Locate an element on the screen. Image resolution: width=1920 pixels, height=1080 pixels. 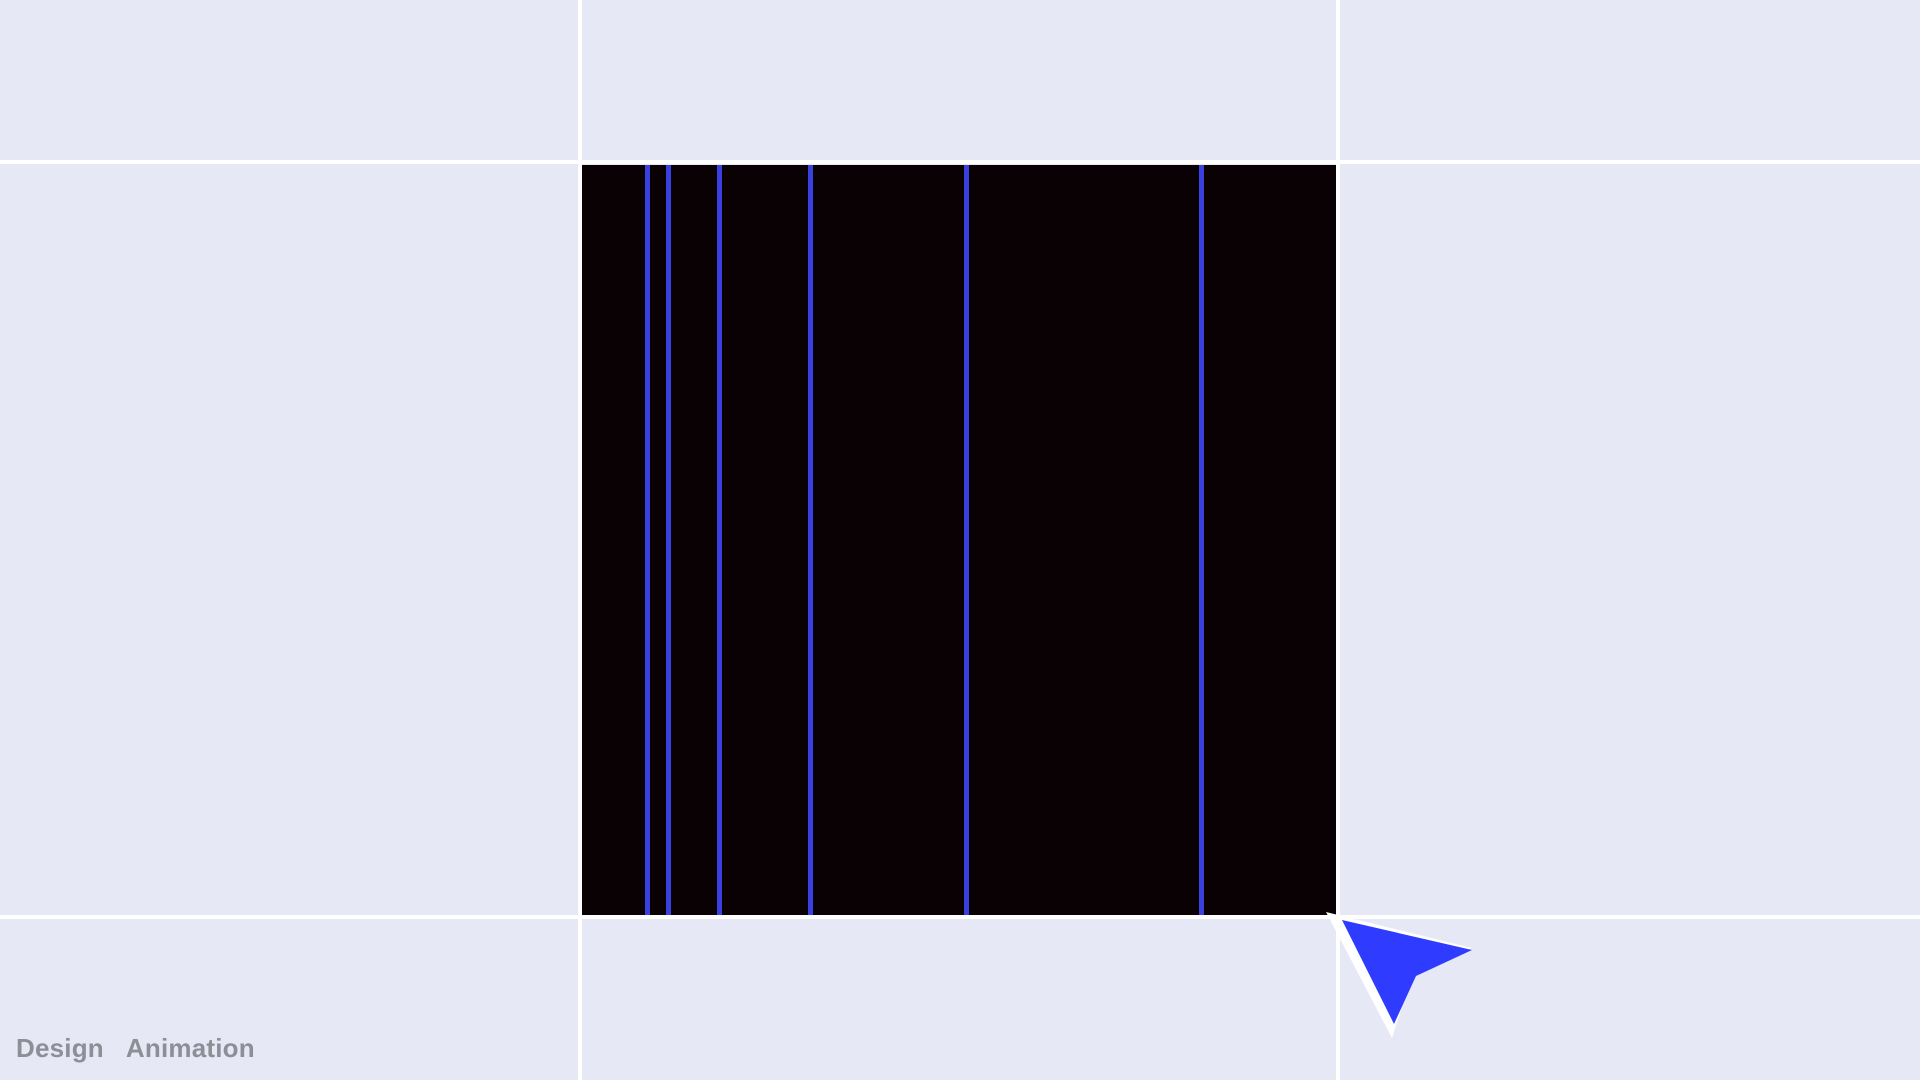
guide-line-bottom is located at coordinates (960, 917).